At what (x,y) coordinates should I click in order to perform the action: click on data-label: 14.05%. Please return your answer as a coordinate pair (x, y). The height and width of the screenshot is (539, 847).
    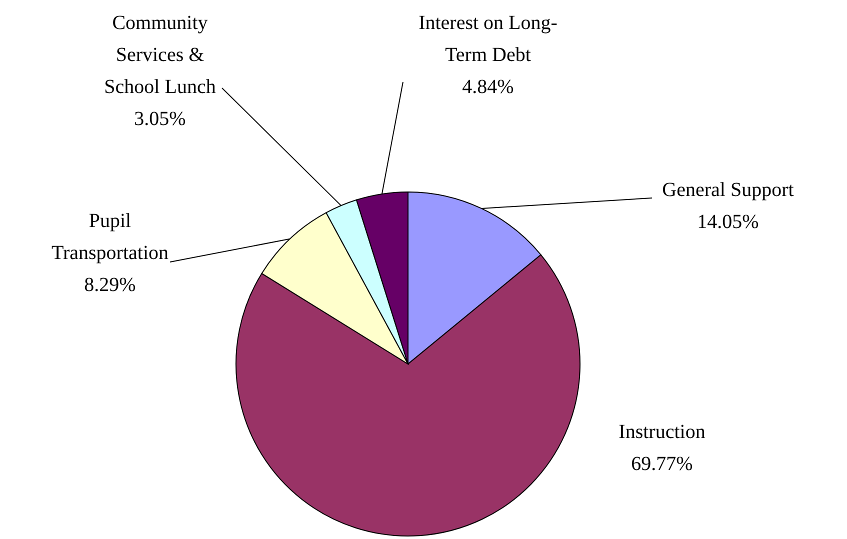
    Looking at the image, I should click on (728, 222).